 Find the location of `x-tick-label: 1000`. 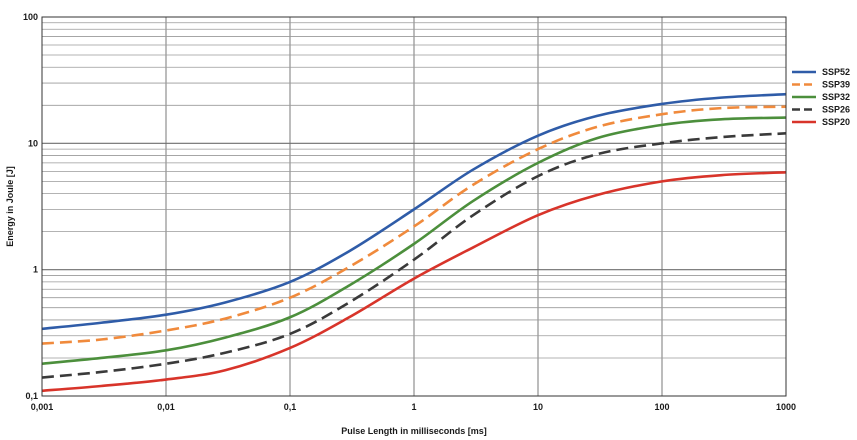

x-tick-label: 1000 is located at coordinates (786, 407).